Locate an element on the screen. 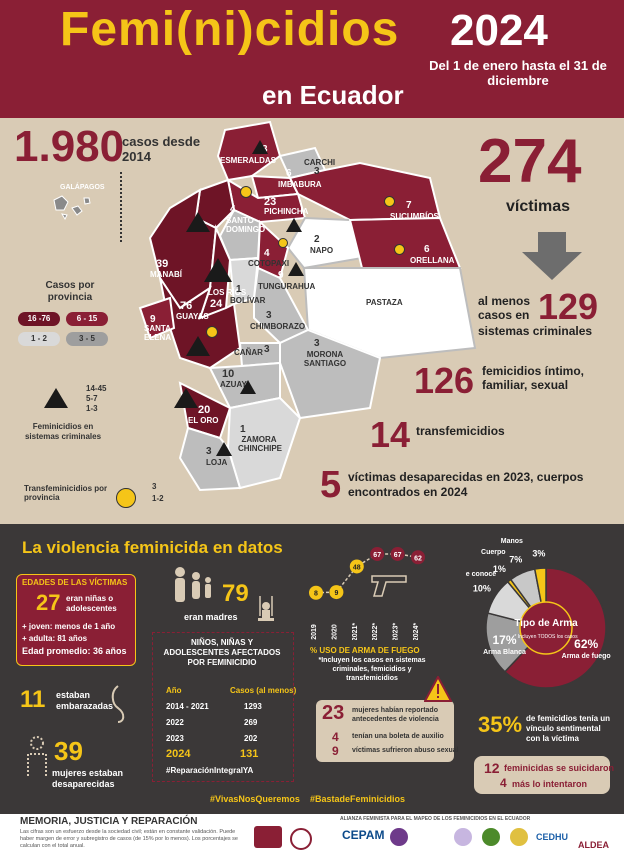 The height and width of the screenshot is (857, 624). orphans-col-cases: Casos (al menos) is located at coordinates (263, 690).